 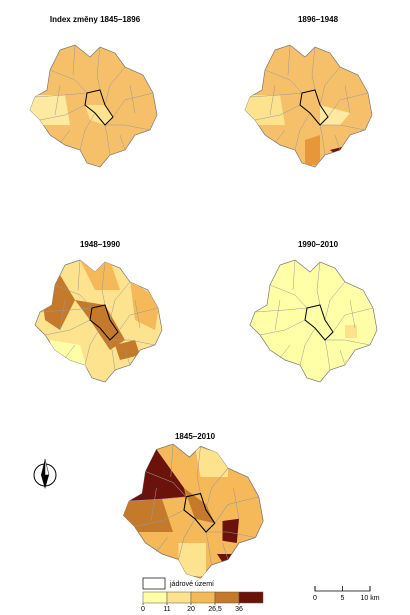 What do you see at coordinates (239, 609) in the screenshot?
I see `legend-tick-label: 36` at bounding box center [239, 609].